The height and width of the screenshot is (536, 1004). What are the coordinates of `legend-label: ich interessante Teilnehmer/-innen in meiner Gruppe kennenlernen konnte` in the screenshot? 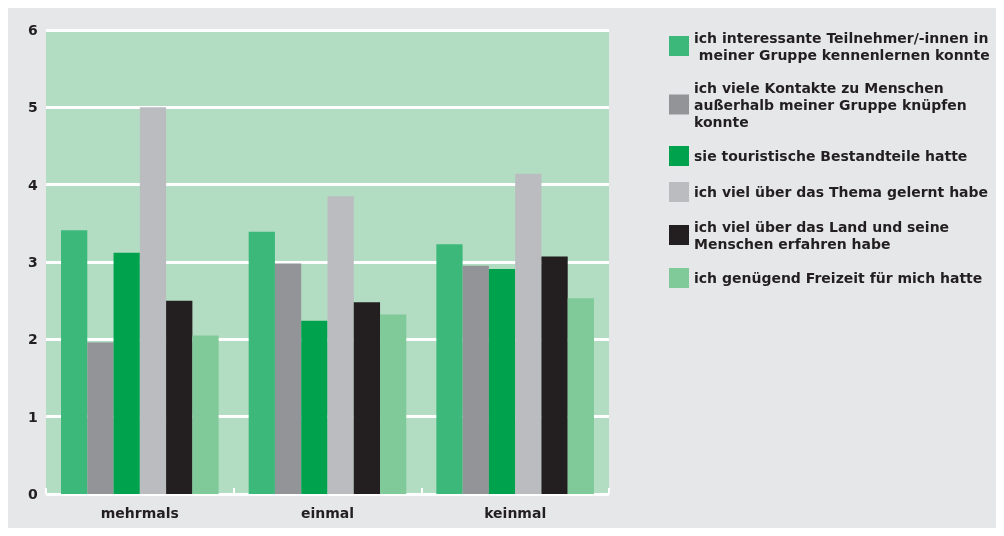 It's located at (842, 46).